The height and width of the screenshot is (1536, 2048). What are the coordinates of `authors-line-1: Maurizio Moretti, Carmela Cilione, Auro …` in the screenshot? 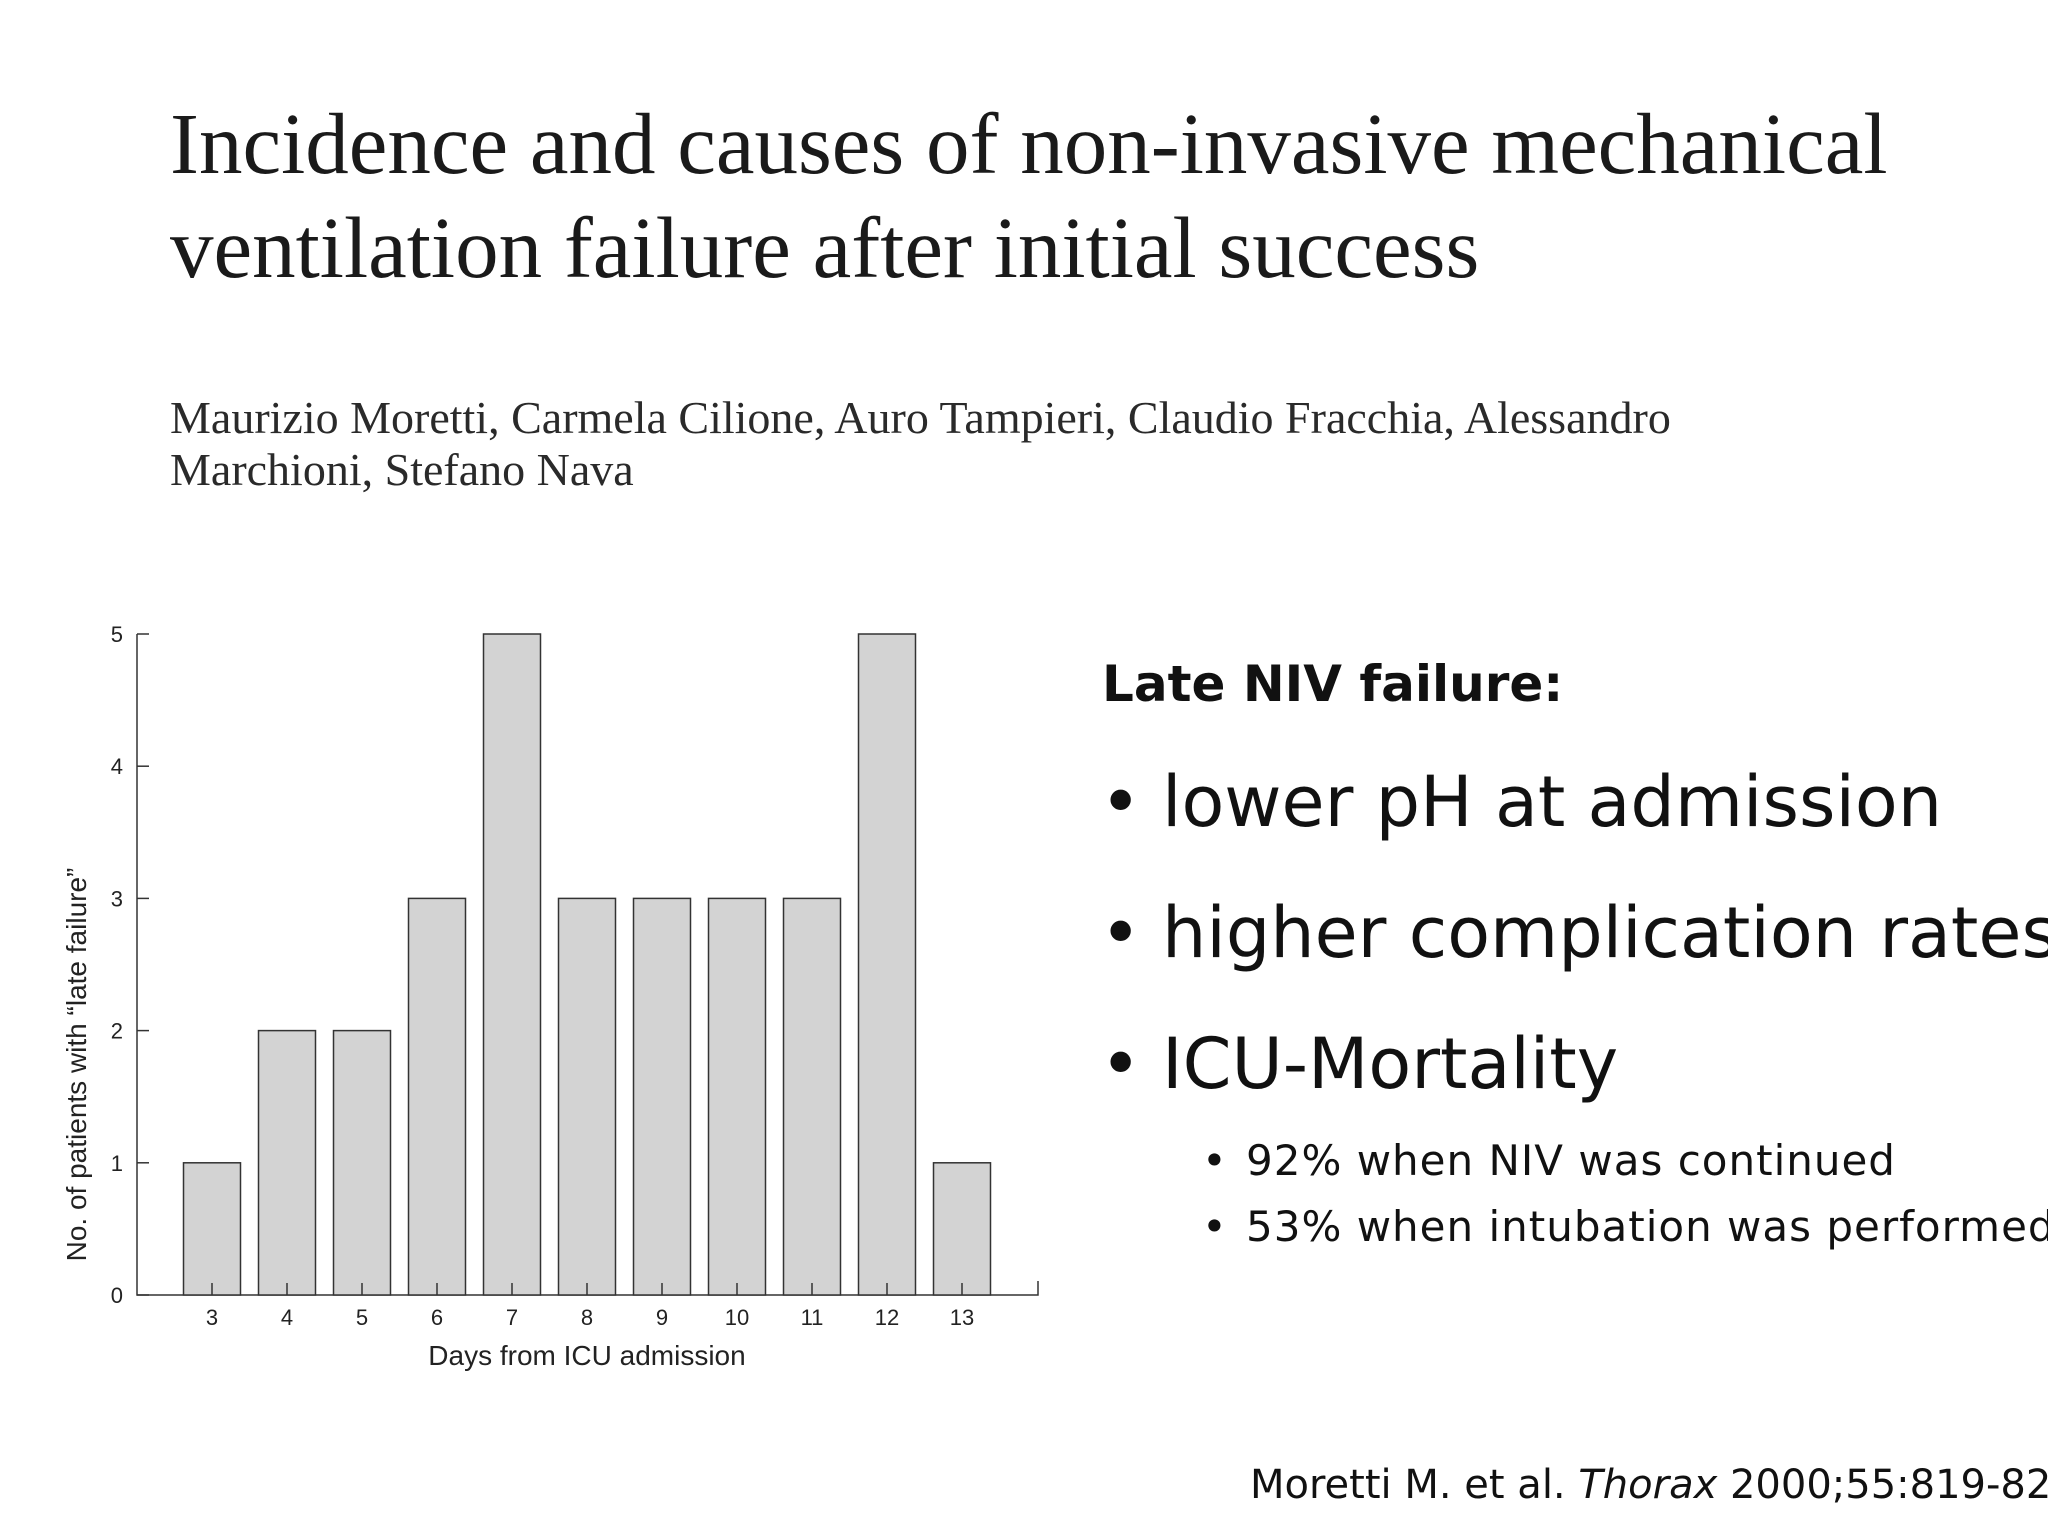 It's located at (920, 417).